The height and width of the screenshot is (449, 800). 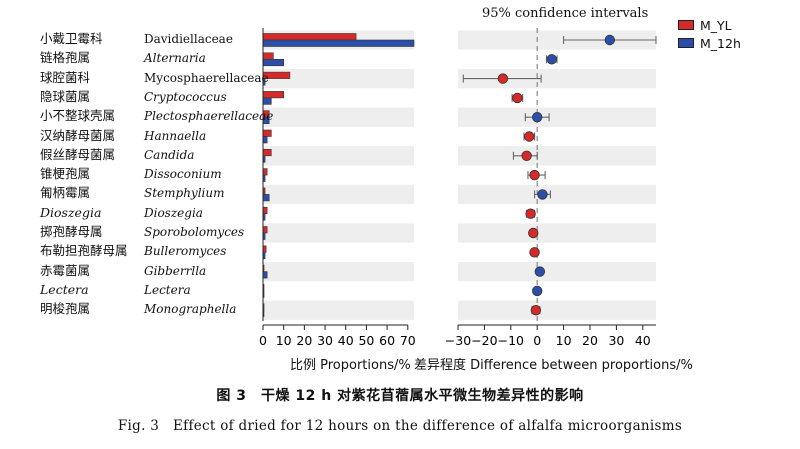 What do you see at coordinates (716, 25) in the screenshot?
I see `legend-label-m-yl: M_YL` at bounding box center [716, 25].